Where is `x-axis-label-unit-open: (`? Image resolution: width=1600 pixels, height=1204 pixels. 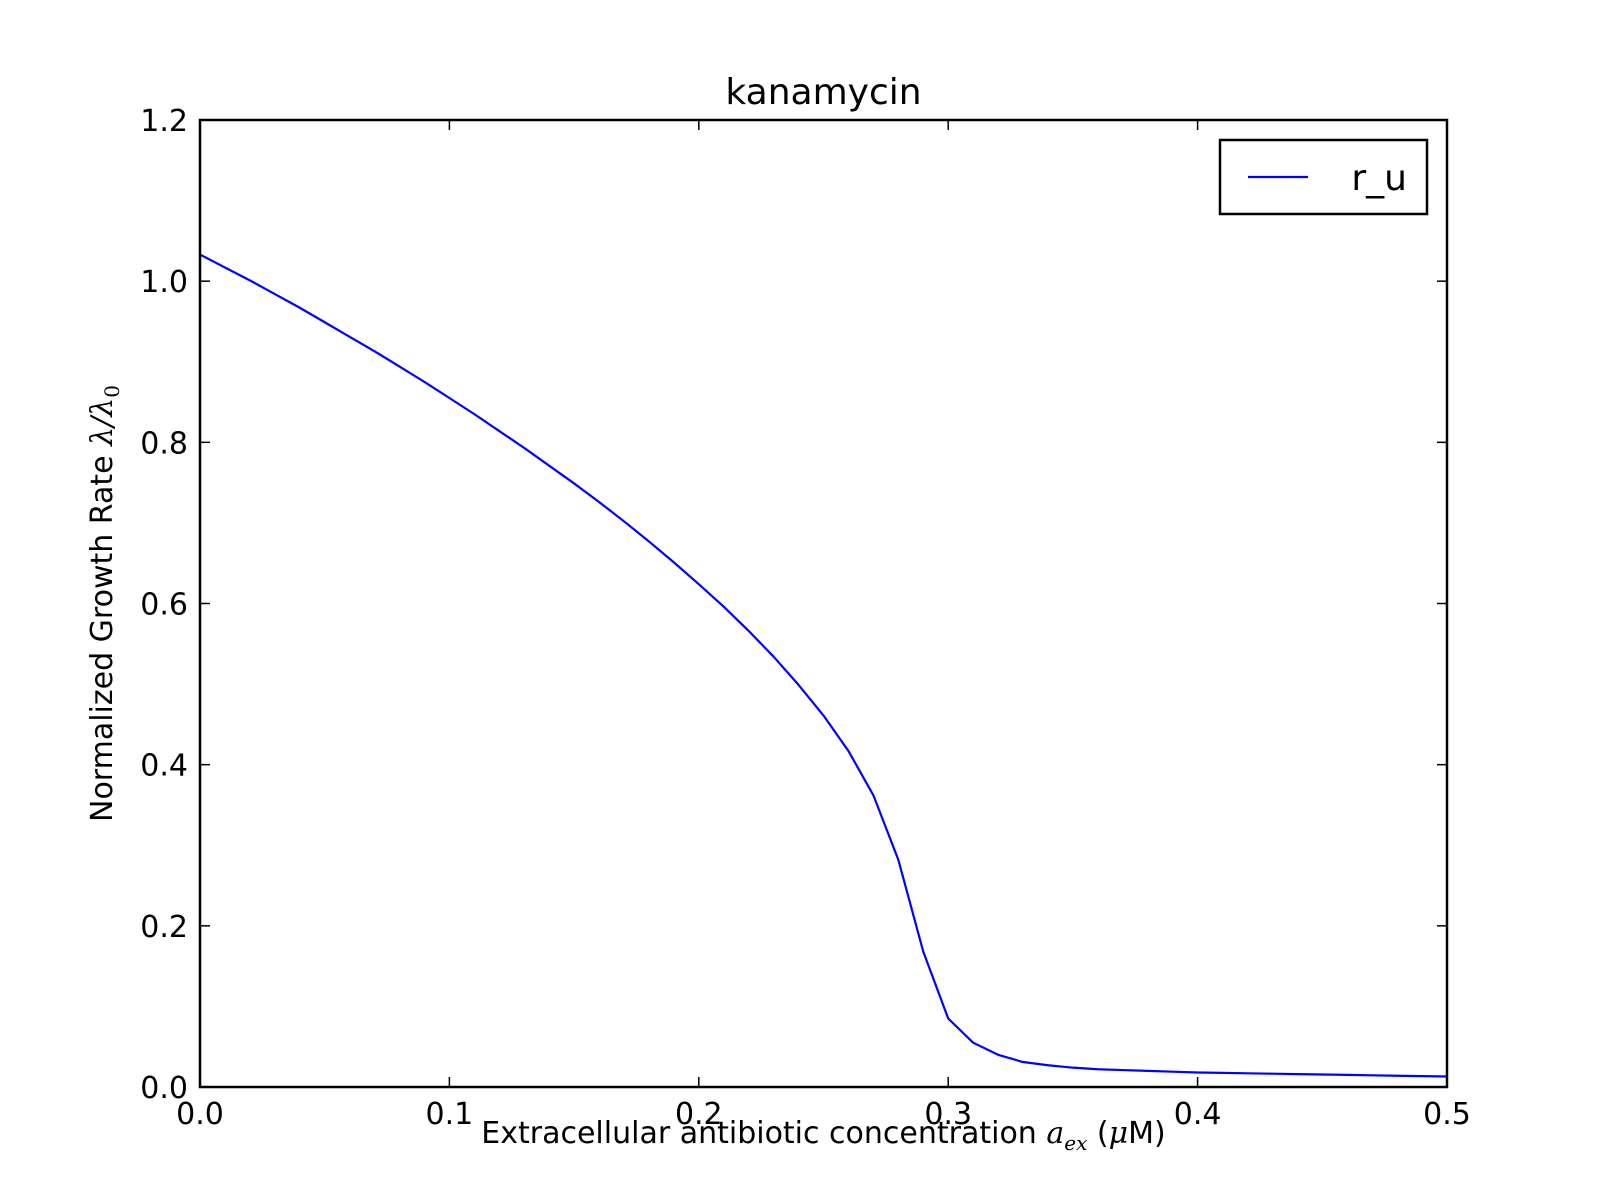
x-axis-label-unit-open: ( is located at coordinates (1097, 1133).